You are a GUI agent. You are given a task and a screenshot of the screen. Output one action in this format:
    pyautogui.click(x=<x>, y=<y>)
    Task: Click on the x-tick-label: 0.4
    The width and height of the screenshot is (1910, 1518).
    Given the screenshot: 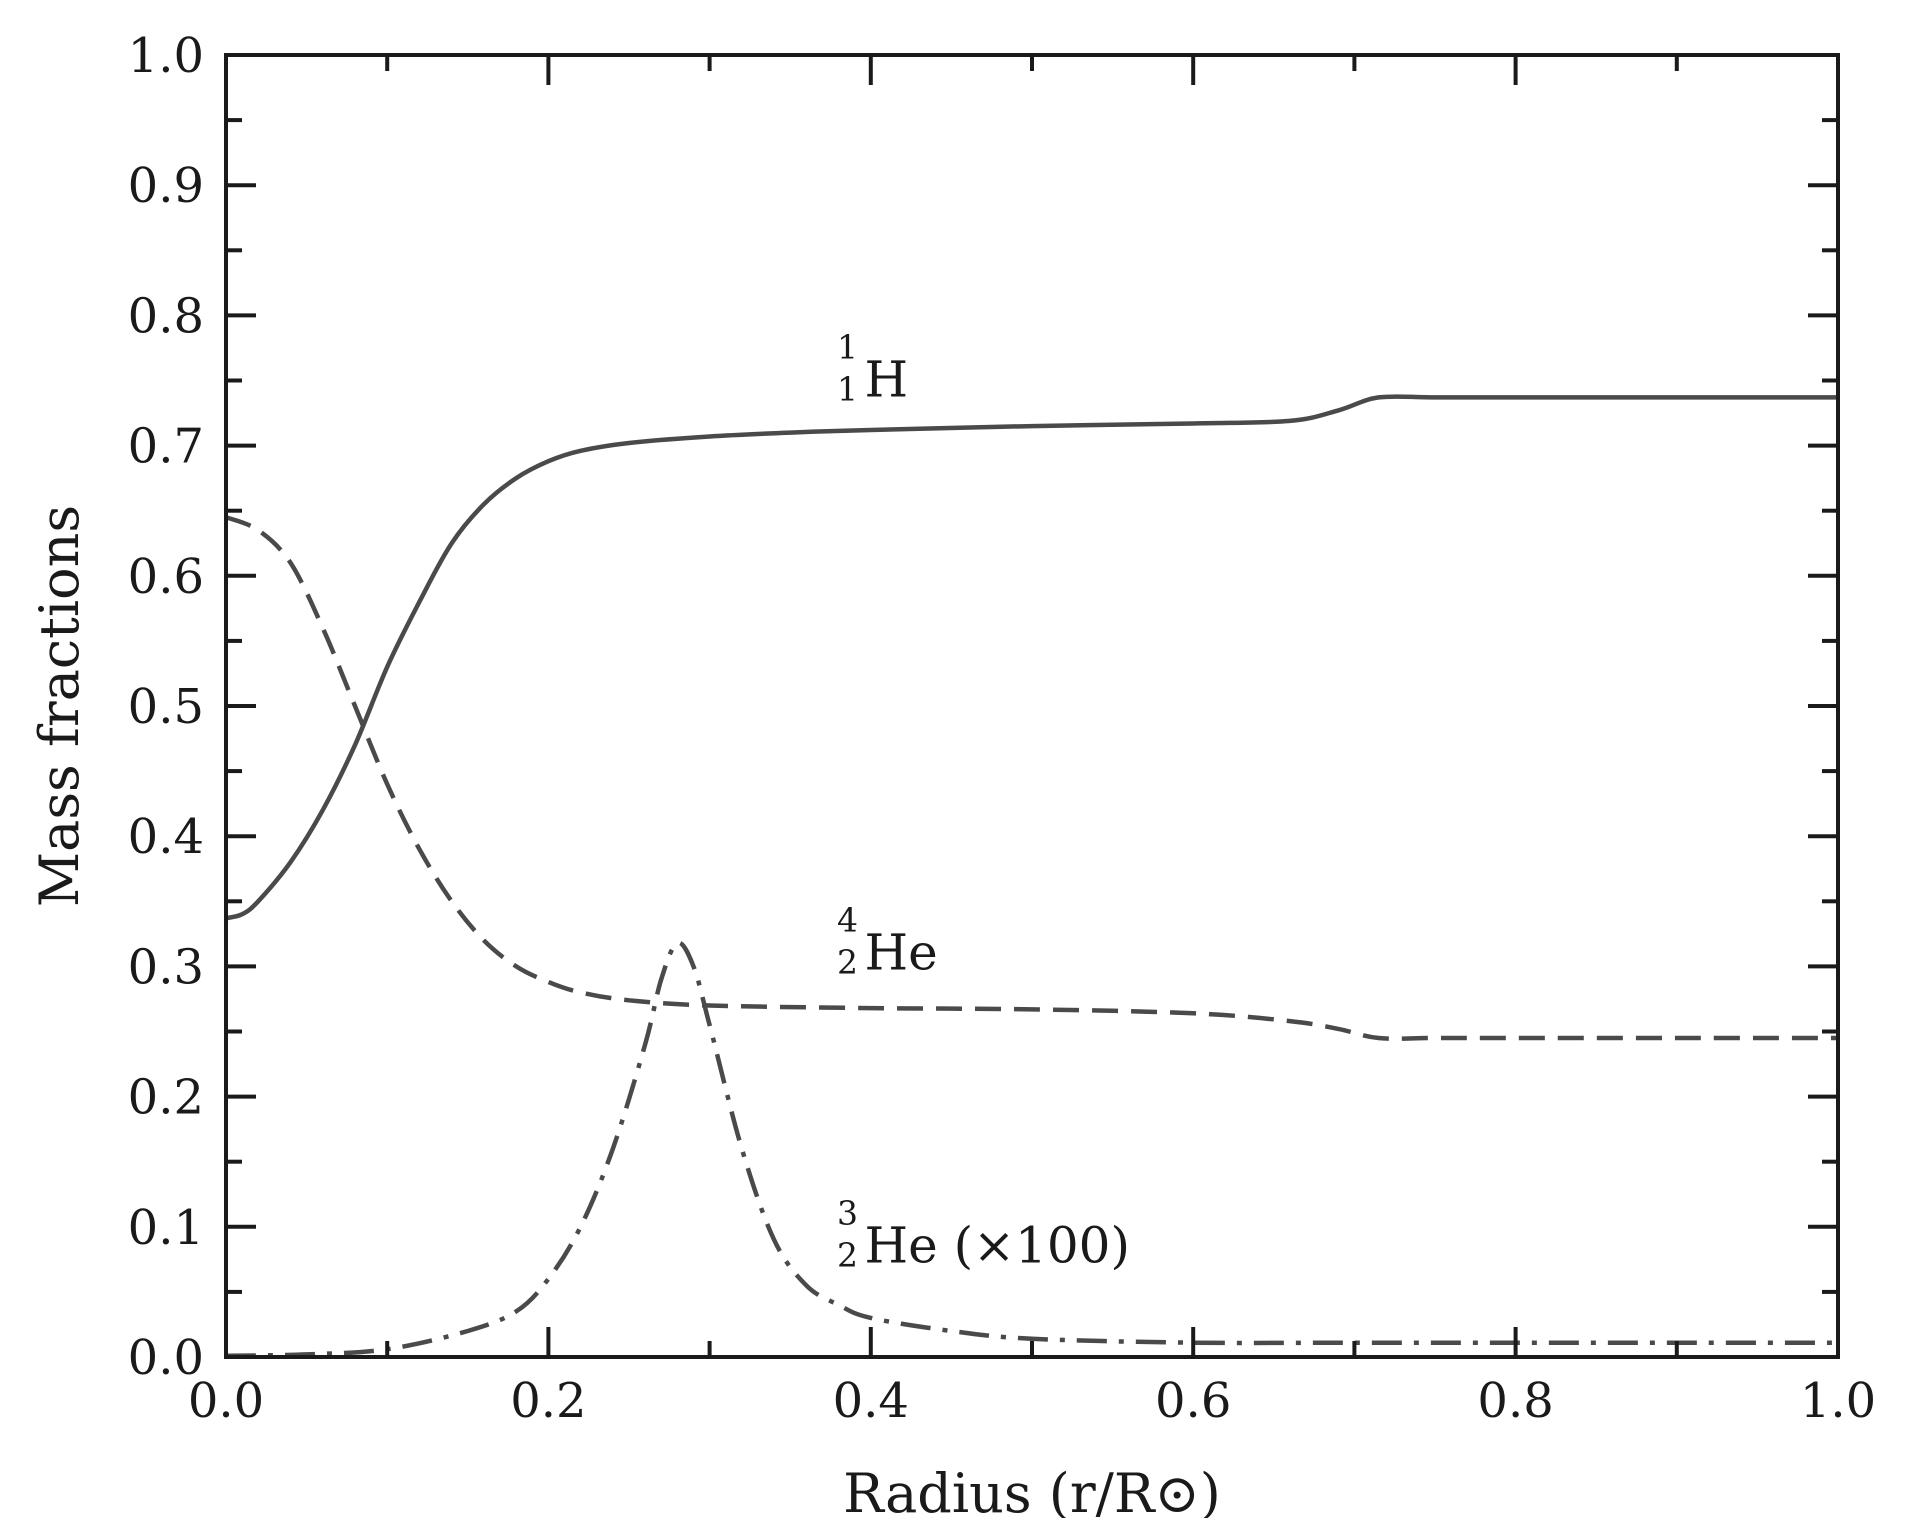 What is the action you would take?
    pyautogui.click(x=871, y=1401)
    